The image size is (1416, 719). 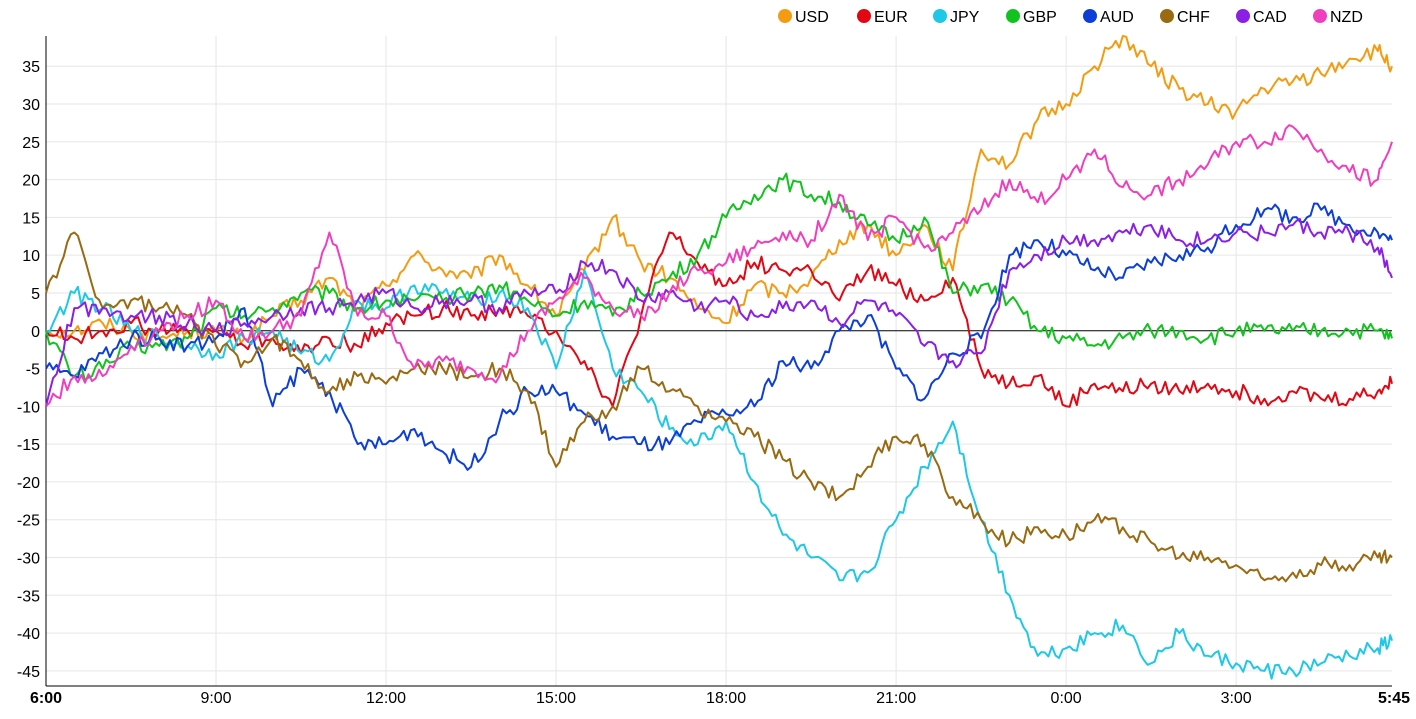 What do you see at coordinates (1040, 17) in the screenshot?
I see `legend-label-gbp: GBP` at bounding box center [1040, 17].